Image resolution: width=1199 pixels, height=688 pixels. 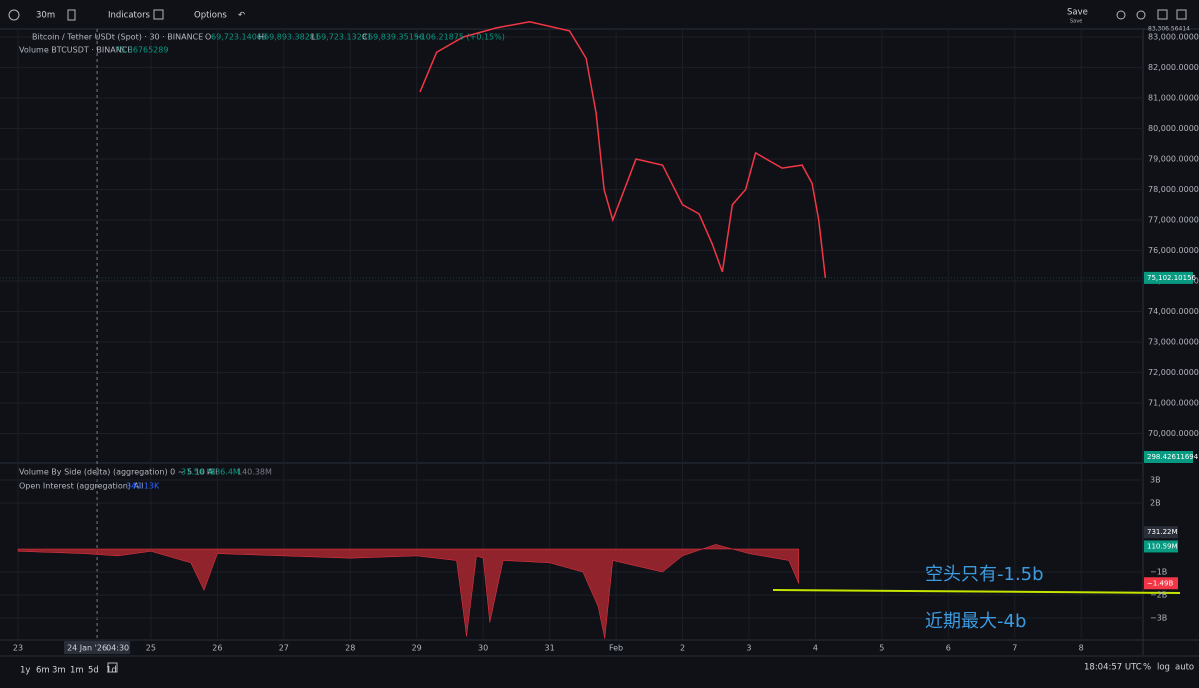 I want to click on time-tick-label: 5, so click(x=881, y=648).